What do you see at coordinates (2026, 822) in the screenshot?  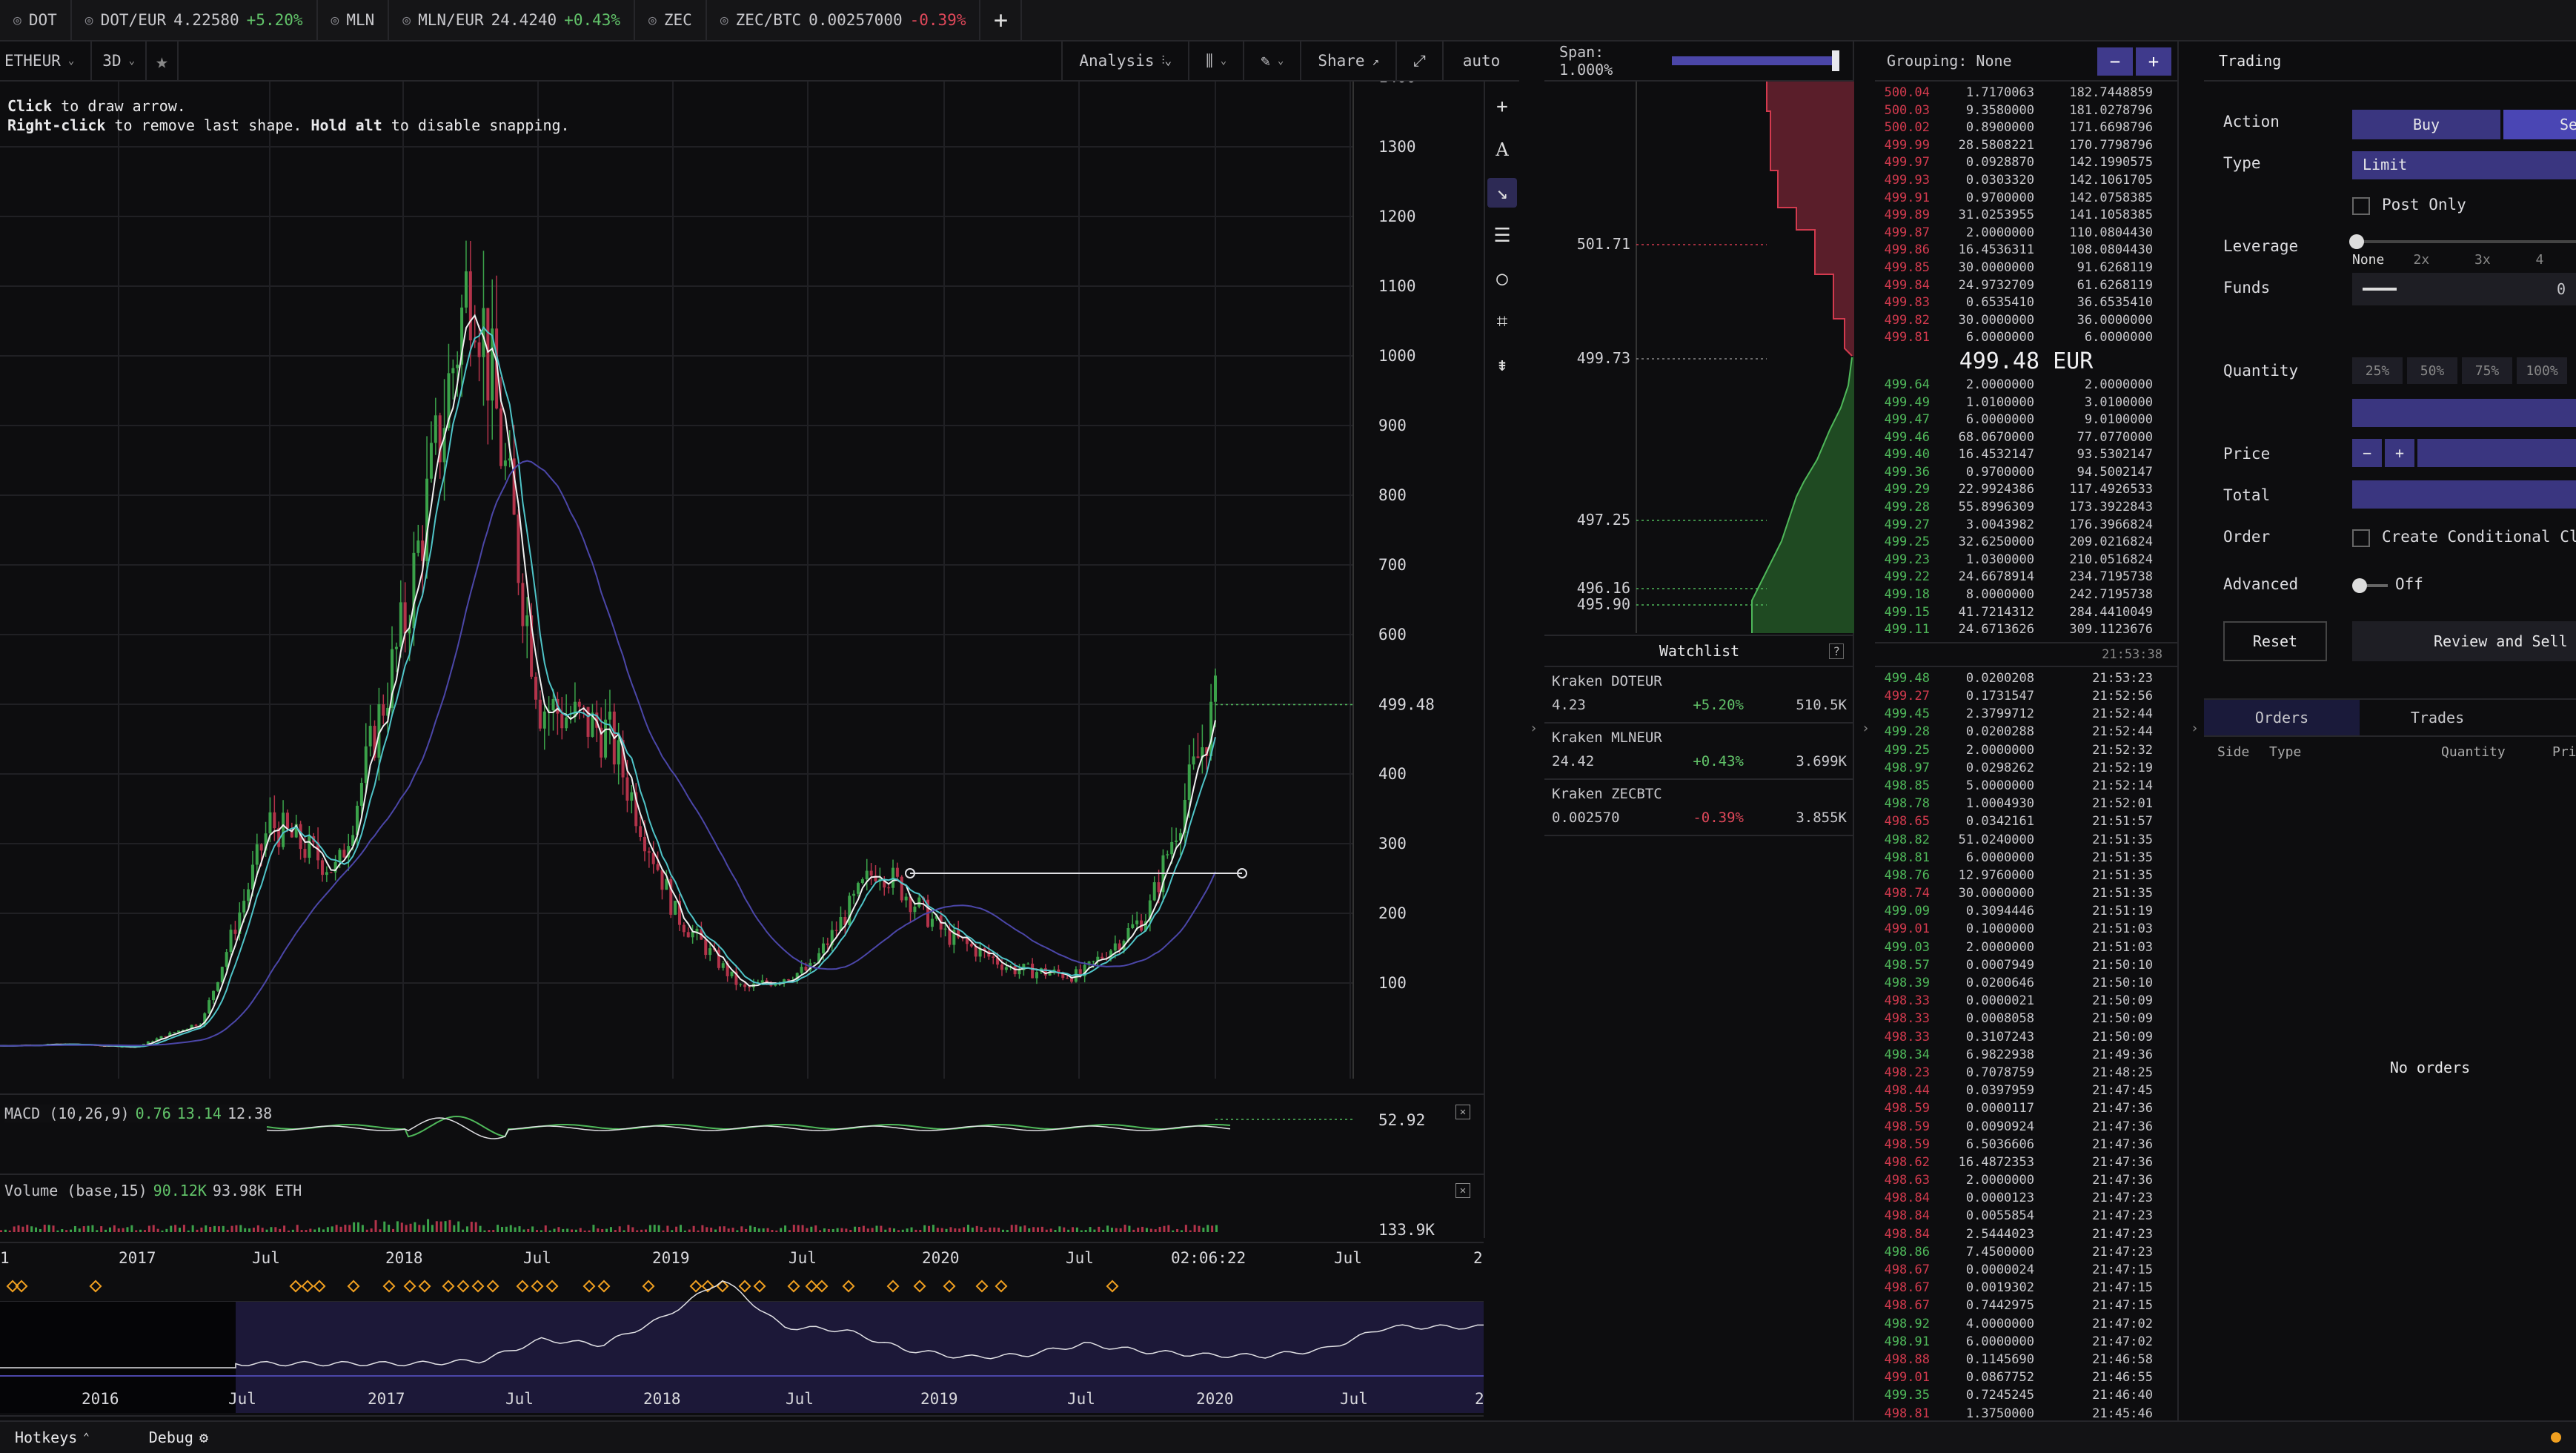 I see `trades-row: 498.65 0.0342161 21:51:57` at bounding box center [2026, 822].